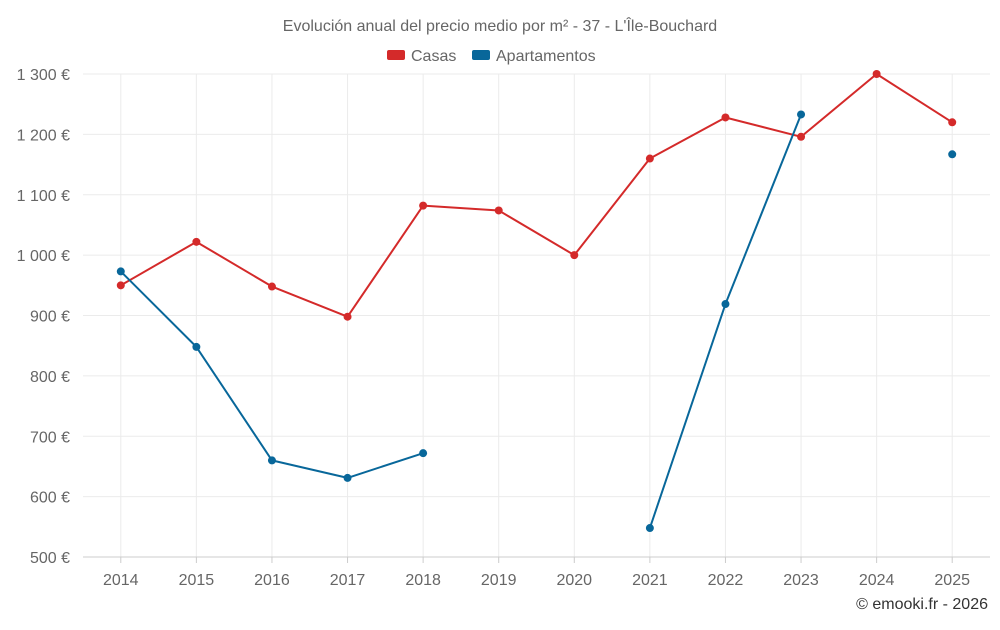 Image resolution: width=1000 pixels, height=630 pixels. What do you see at coordinates (347, 477) in the screenshot?
I see `data-point-apartamentos-2017` at bounding box center [347, 477].